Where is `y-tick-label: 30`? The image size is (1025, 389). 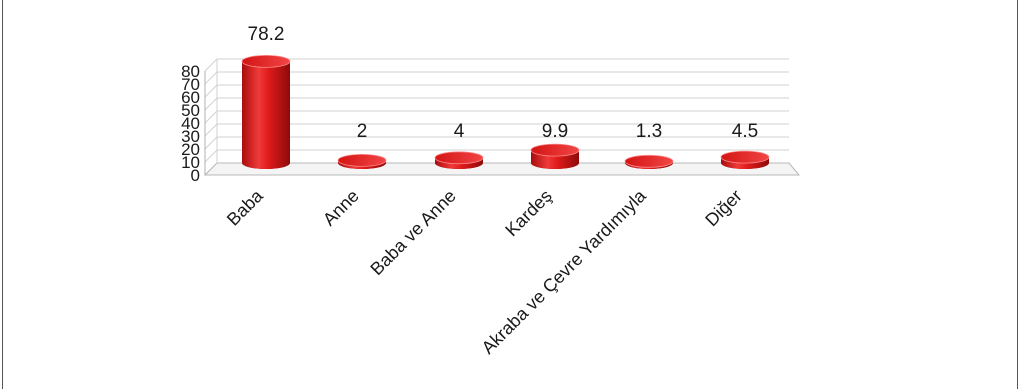 y-tick-label: 30 is located at coordinates (190, 136).